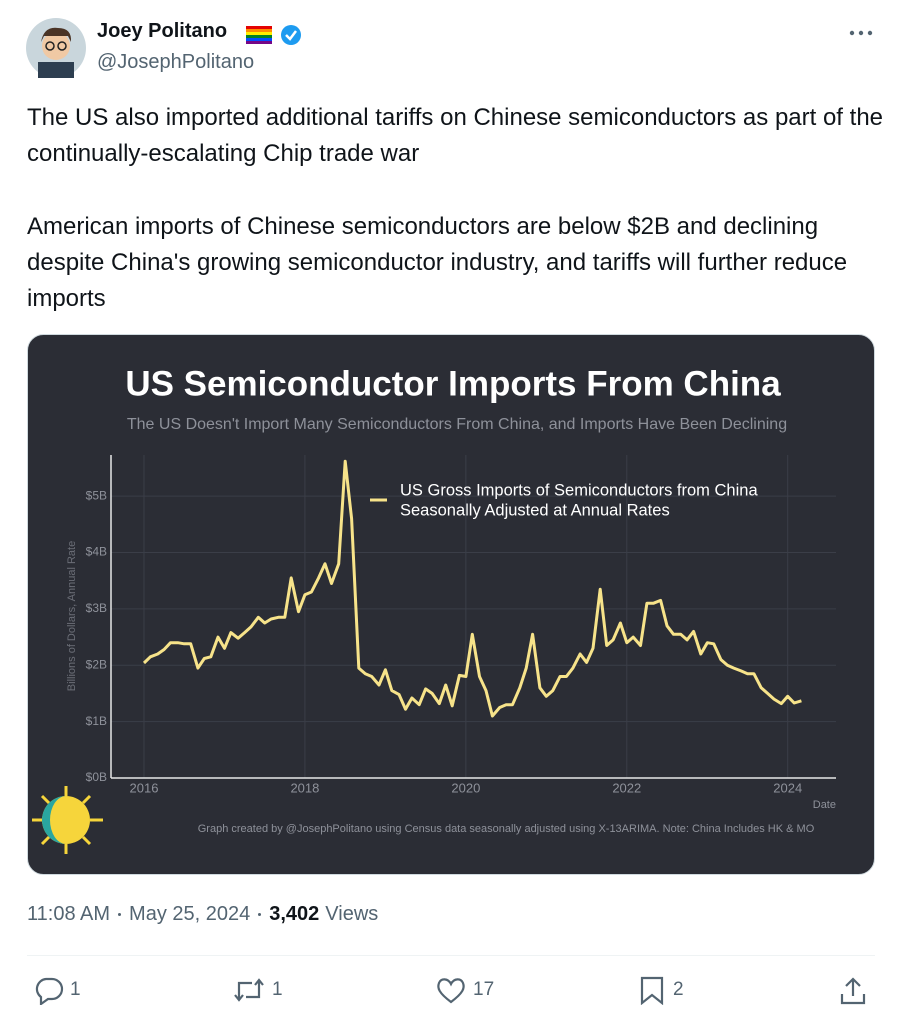 This screenshot has width=898, height=1027. What do you see at coordinates (69, 914) in the screenshot?
I see `time: 11:08 AM` at bounding box center [69, 914].